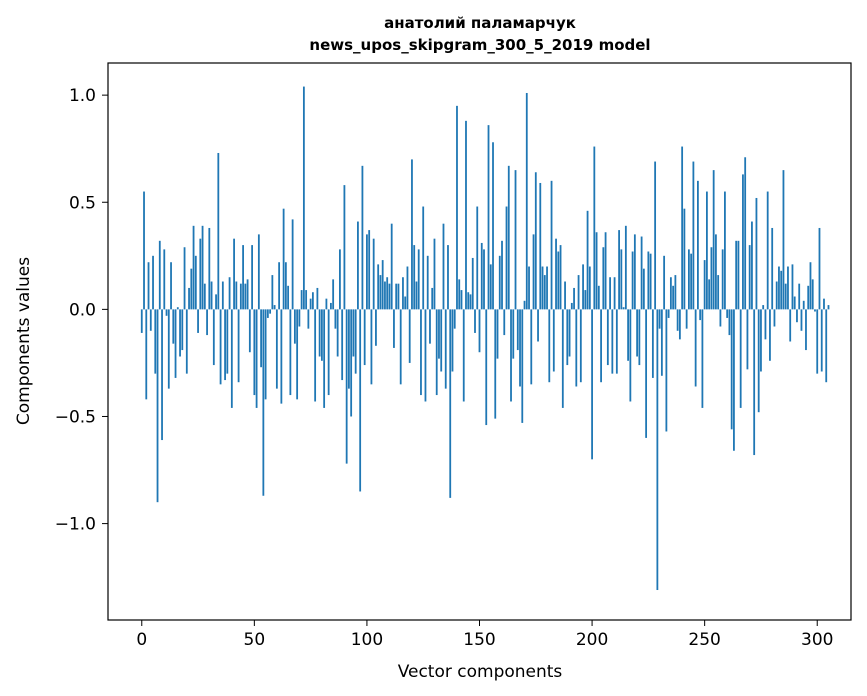 The width and height of the screenshot is (867, 696). What do you see at coordinates (484, 635) in the screenshot?
I see `x-ticks-group: 0 50 100 150 200 250 300` at bounding box center [484, 635].